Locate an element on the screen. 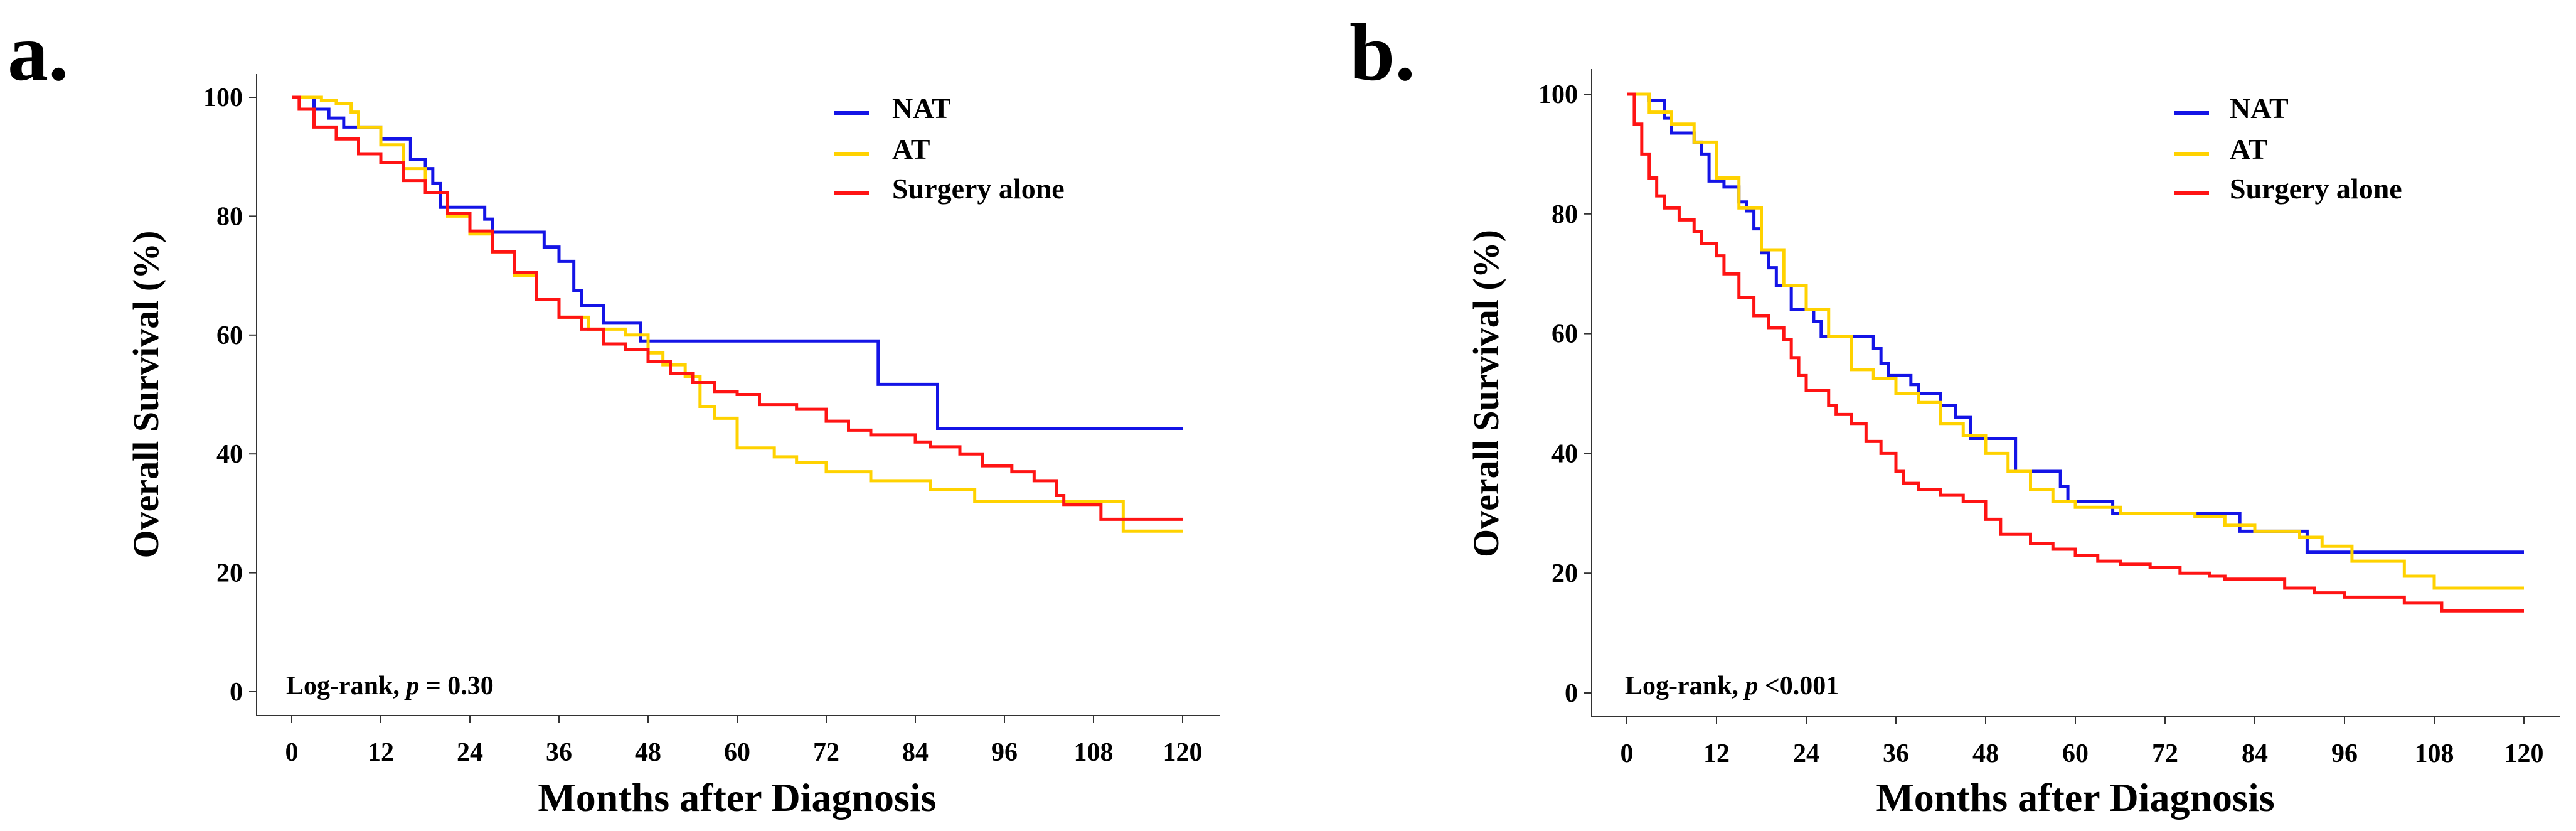  logrank-annotation: Log-rank, p = 0.30 is located at coordinates (390, 686).